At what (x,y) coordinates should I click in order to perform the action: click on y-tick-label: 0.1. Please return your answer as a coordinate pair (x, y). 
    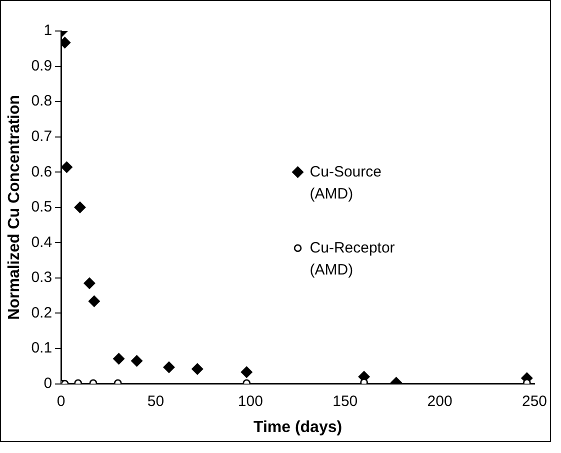
    Looking at the image, I should click on (41, 348).